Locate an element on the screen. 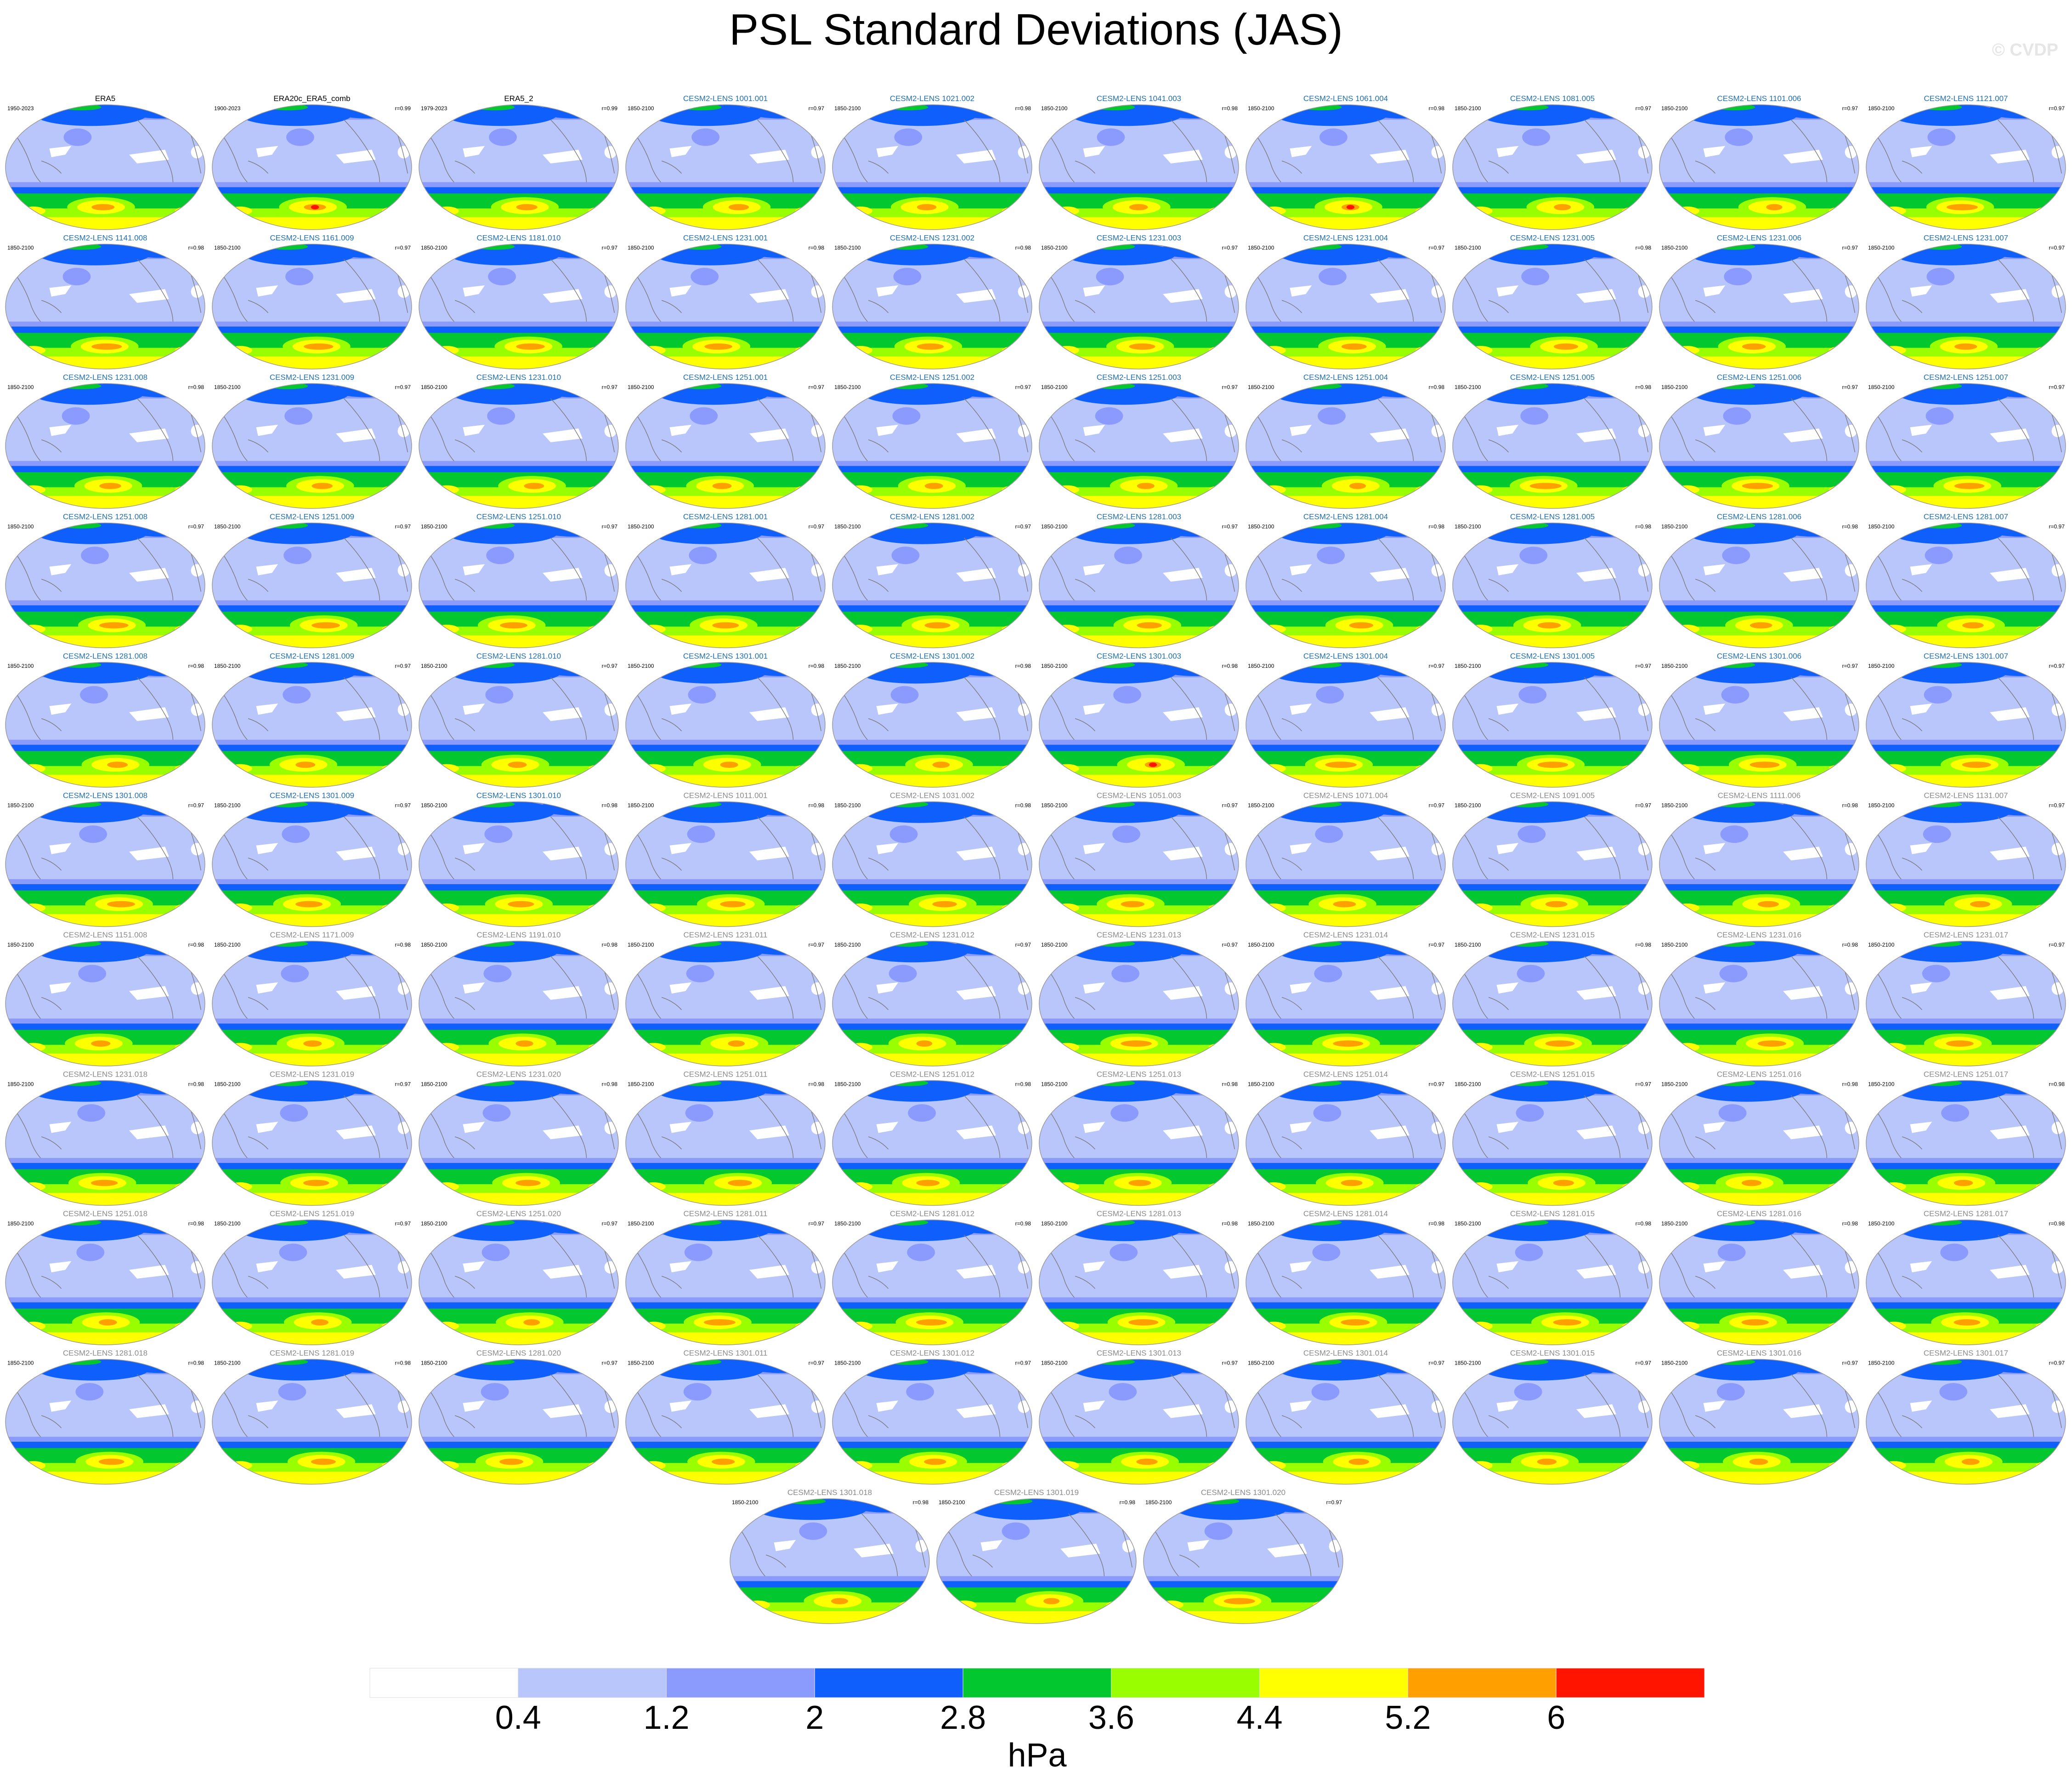  panel-period: 1950-2023 is located at coordinates (20, 108).